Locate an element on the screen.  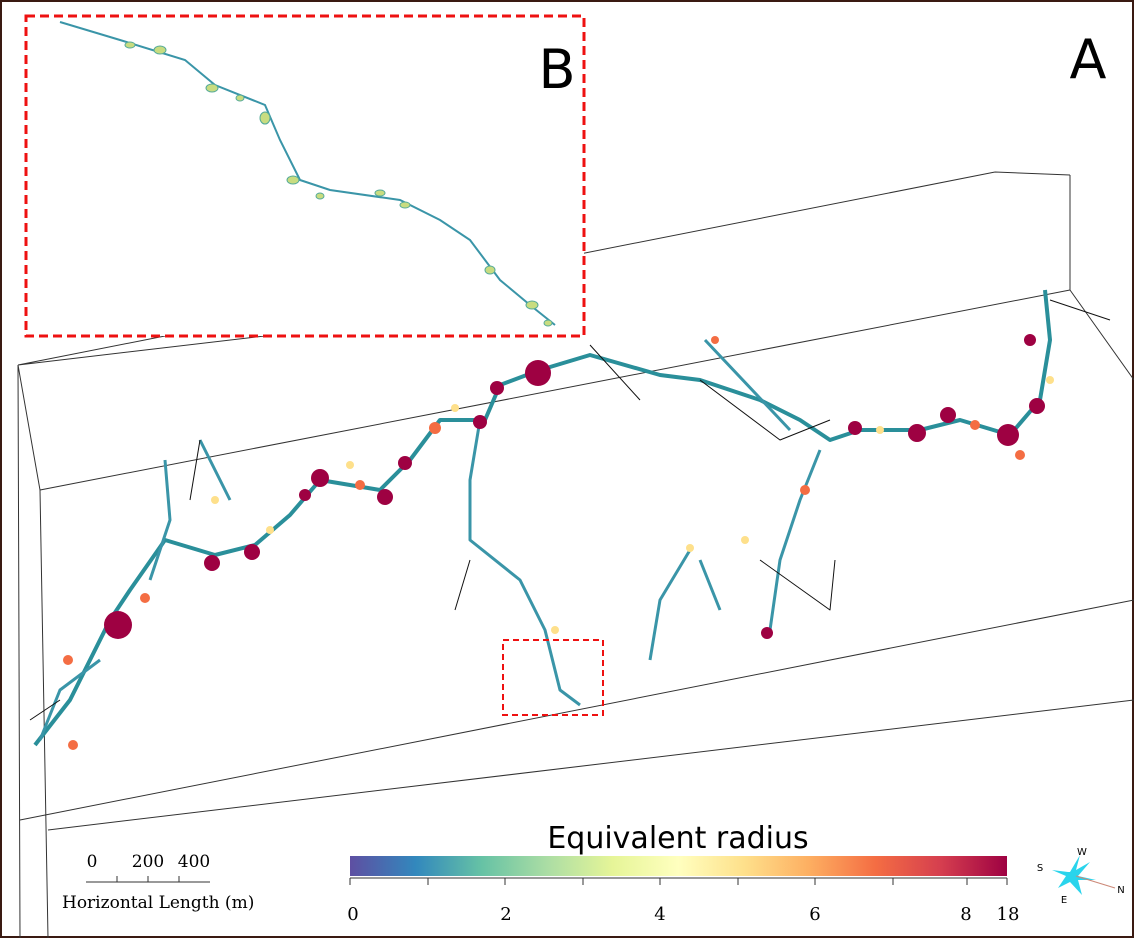
scale-label: Horizontal Length (m) is located at coordinates (158, 903).